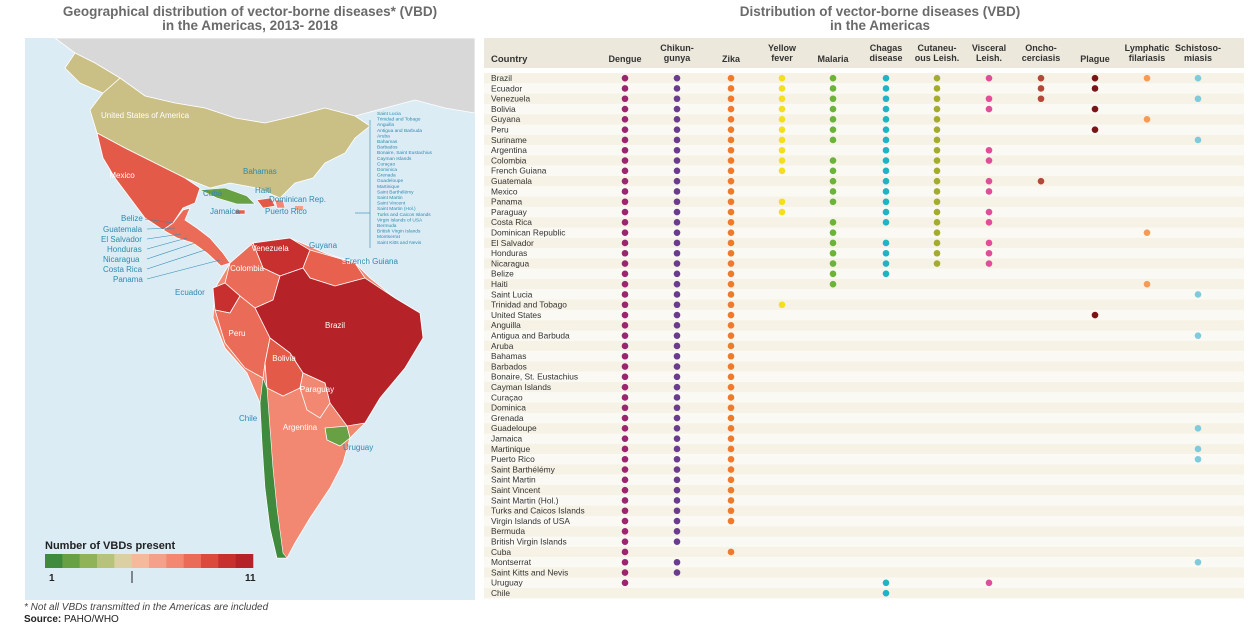 The height and width of the screenshot is (632, 1253). I want to click on central-america-region, so click(196, 237).